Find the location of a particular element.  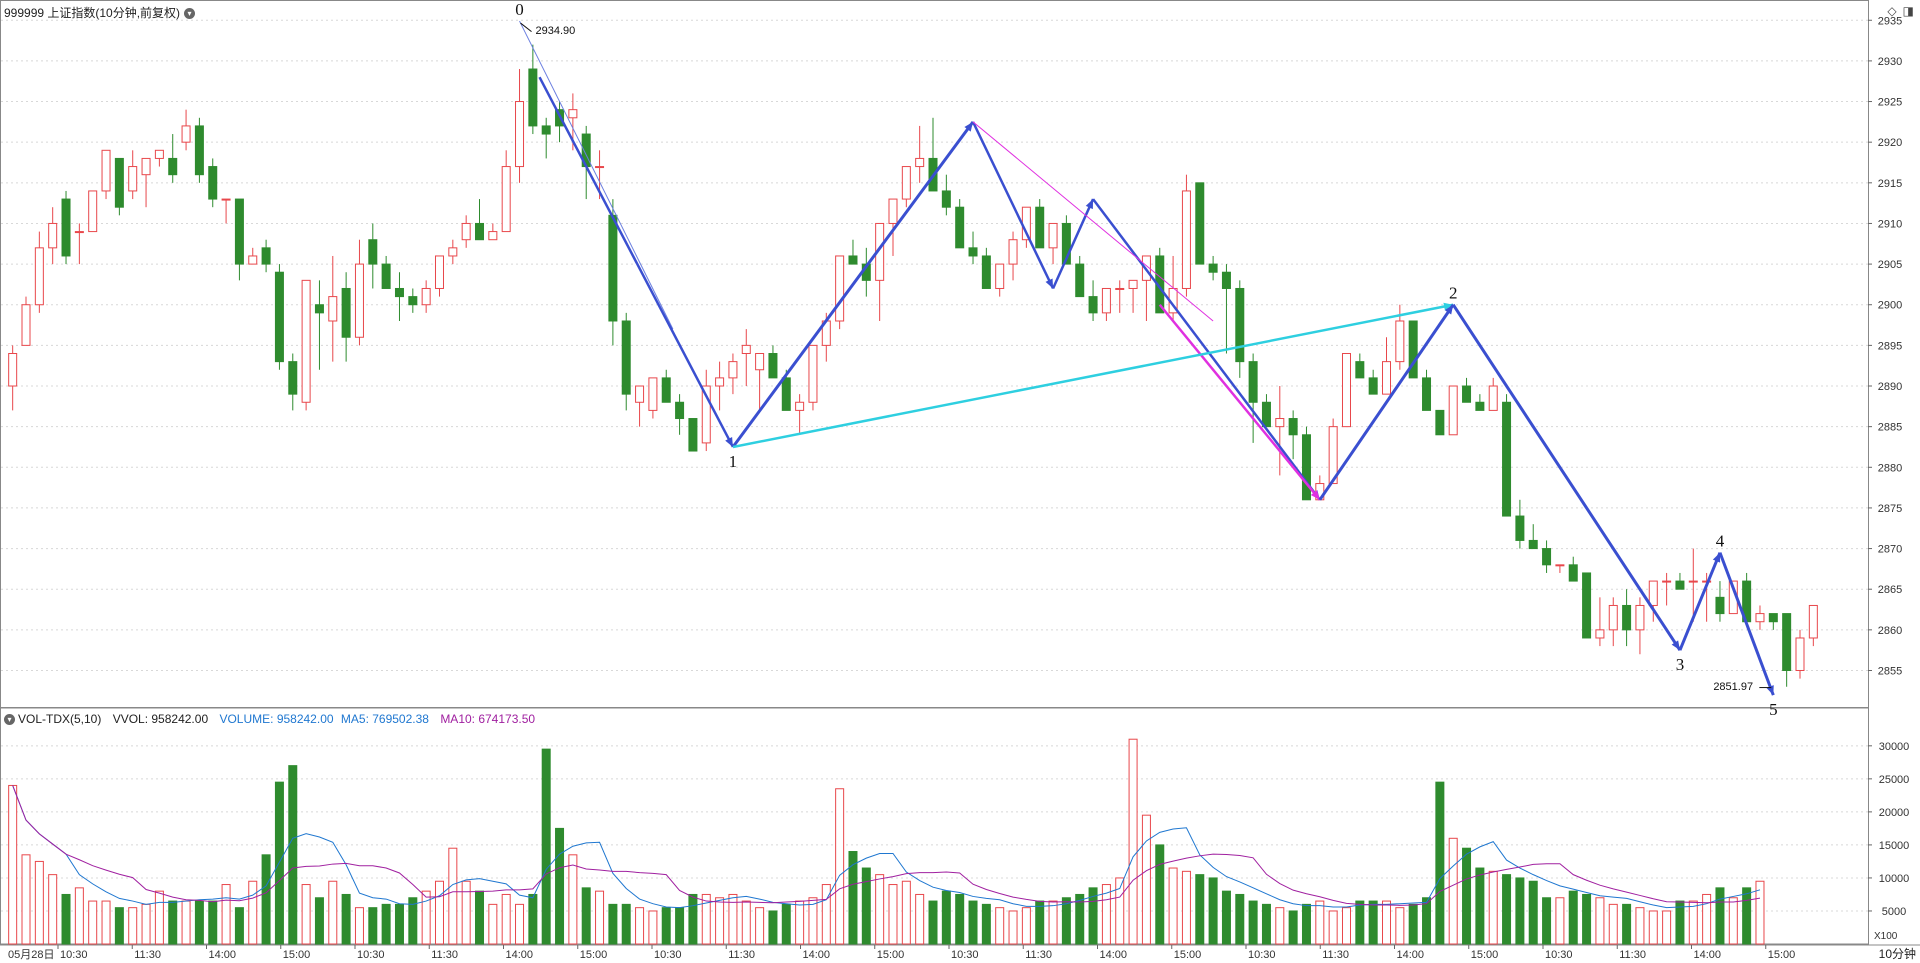

volume-tick-label: 20000 is located at coordinates (1894, 813).